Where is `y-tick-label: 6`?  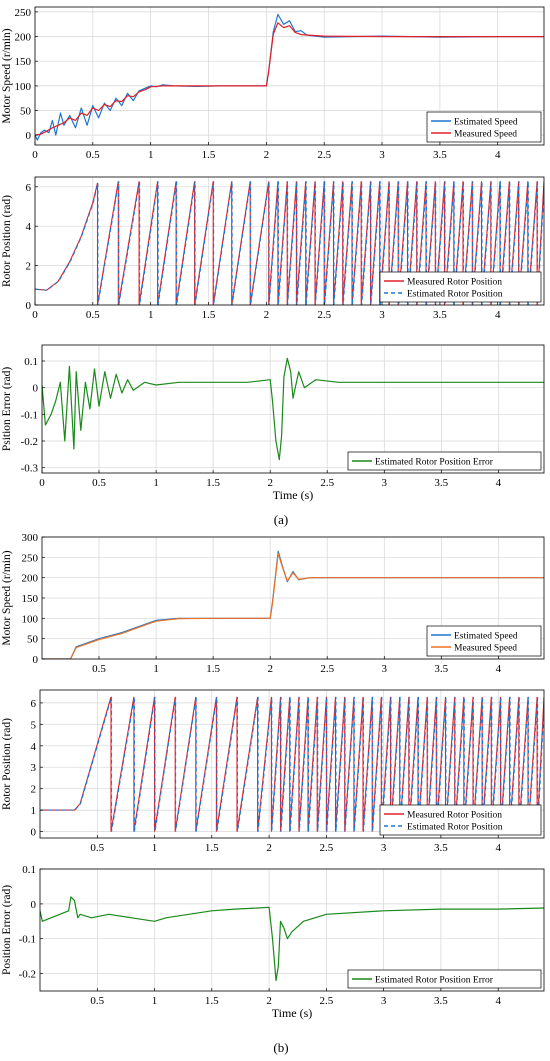 y-tick-label: 6 is located at coordinates (34, 704).